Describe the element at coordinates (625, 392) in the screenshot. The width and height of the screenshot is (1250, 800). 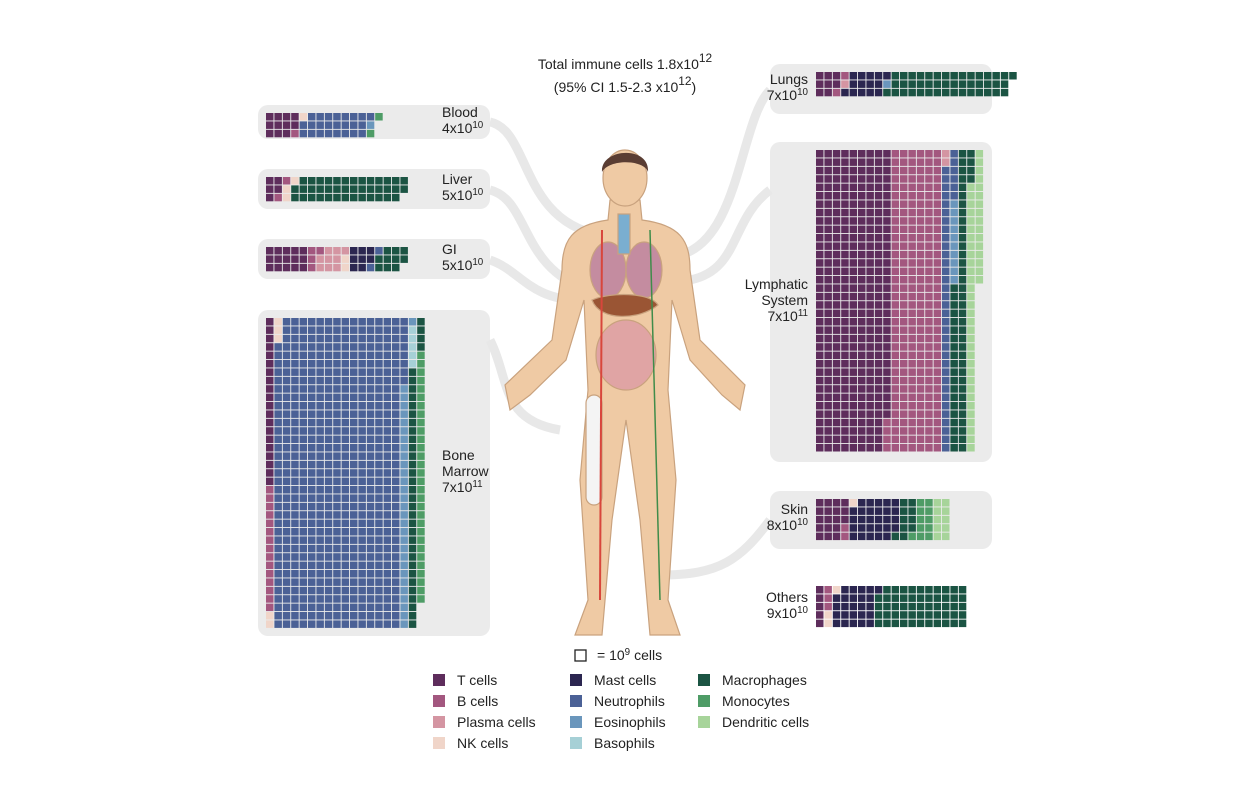
I see `body-illustration` at that location.